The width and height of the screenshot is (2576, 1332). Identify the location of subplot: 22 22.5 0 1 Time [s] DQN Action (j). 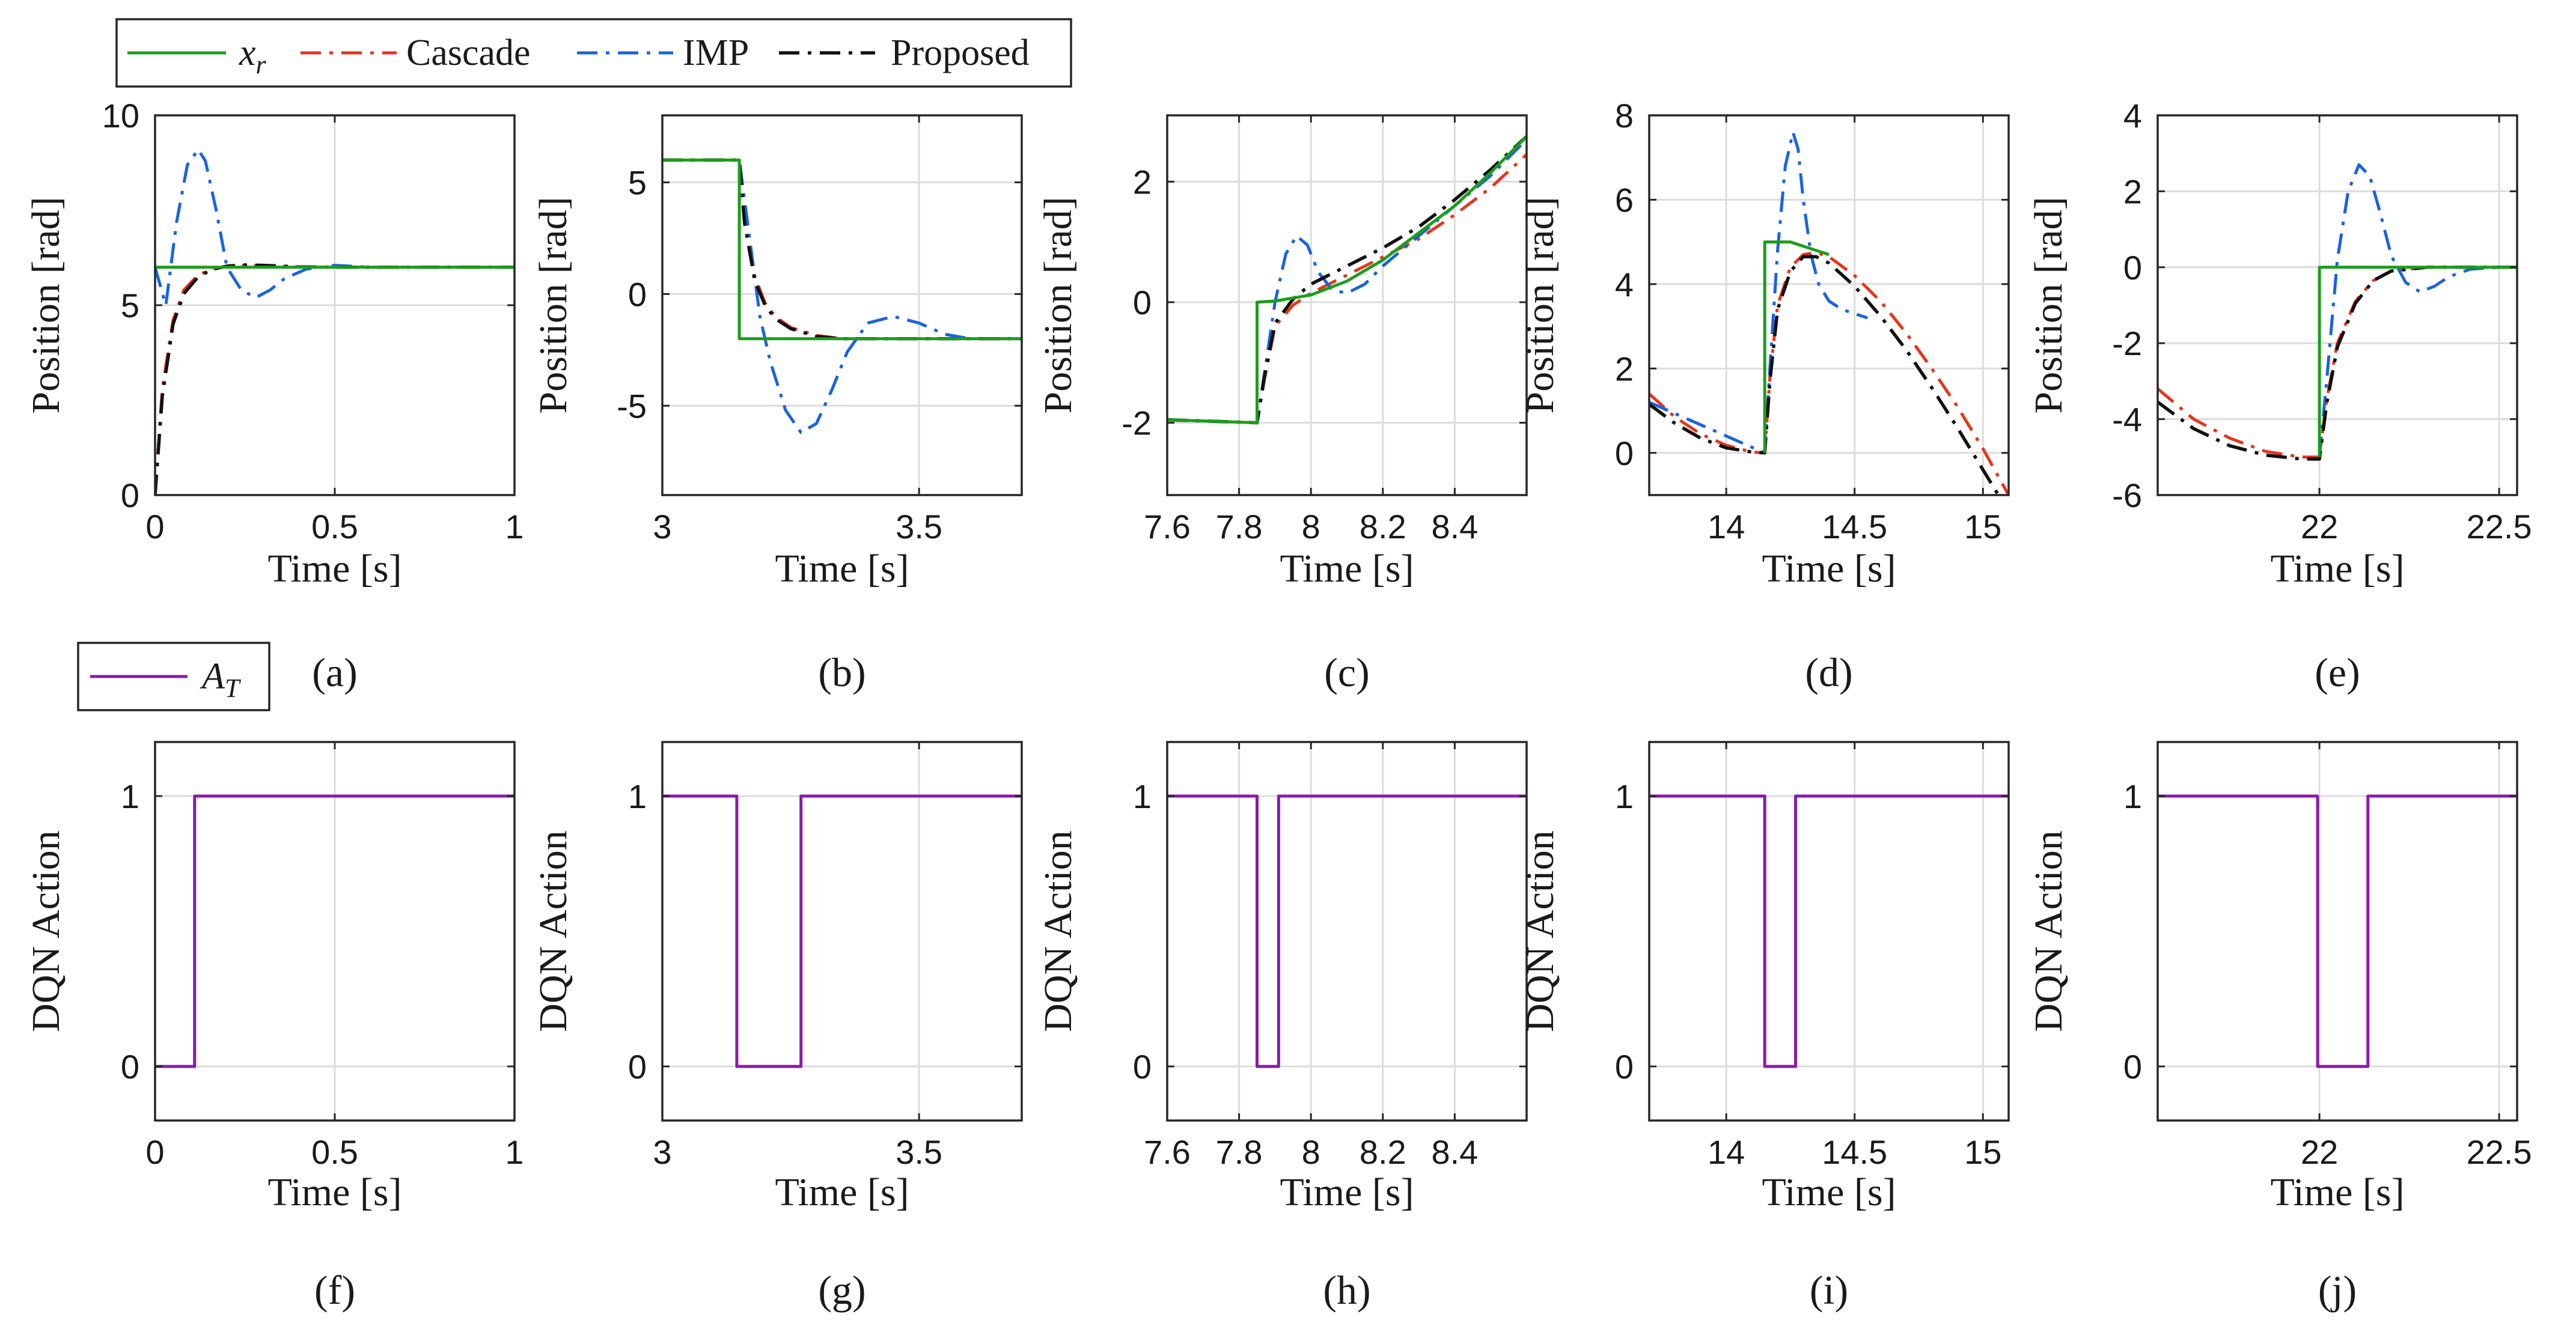
(2279, 1027).